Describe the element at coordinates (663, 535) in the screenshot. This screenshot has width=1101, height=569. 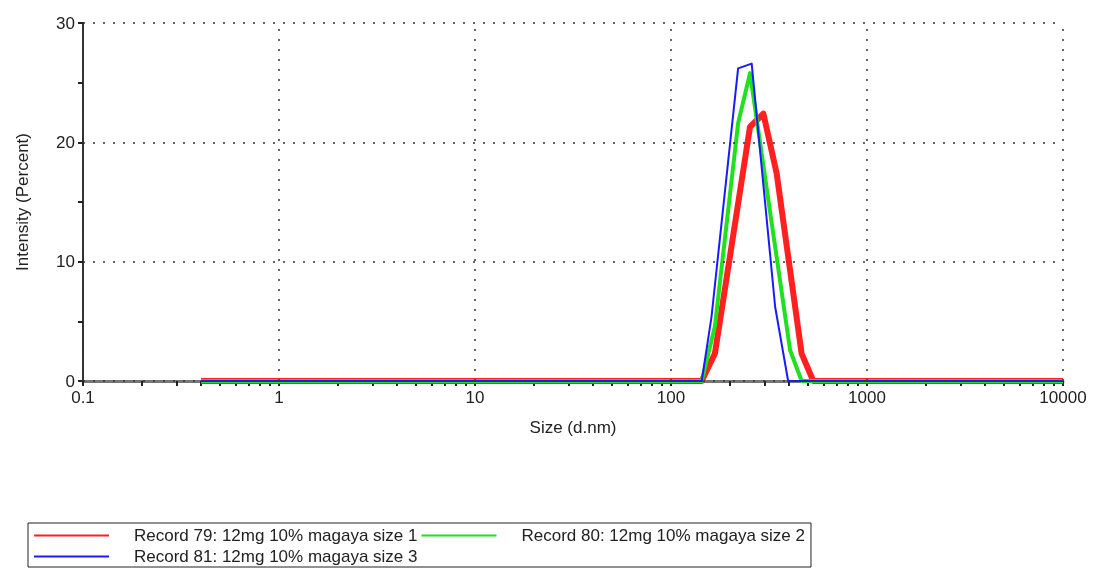
I see `legend-label: Record 80: 12mg 10% magaya size 2` at that location.